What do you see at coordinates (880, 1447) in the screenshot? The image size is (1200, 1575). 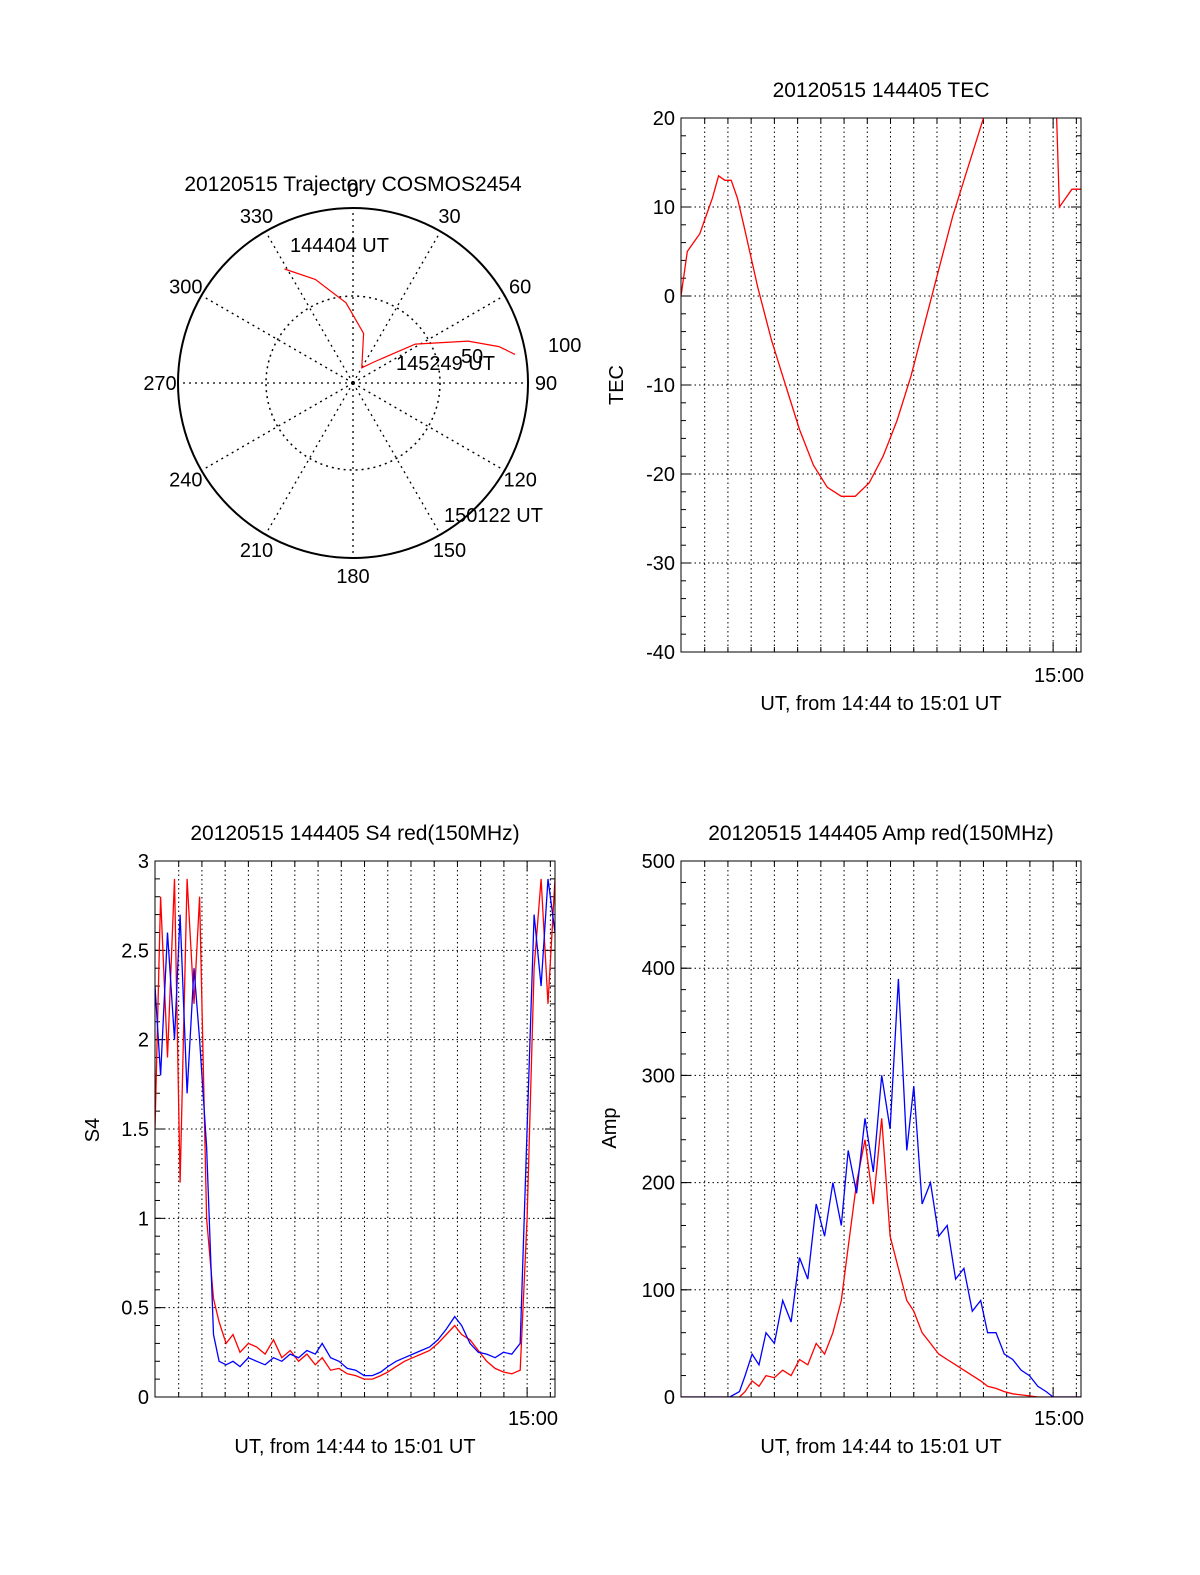 I see `amp-xlabel: UT, from 14:44 to 15:01 UT` at bounding box center [880, 1447].